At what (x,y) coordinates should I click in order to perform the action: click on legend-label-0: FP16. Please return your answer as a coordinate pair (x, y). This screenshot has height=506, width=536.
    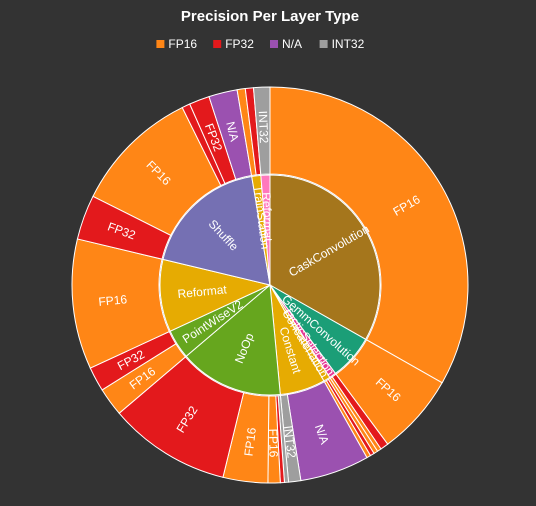
    Looking at the image, I should click on (182, 44).